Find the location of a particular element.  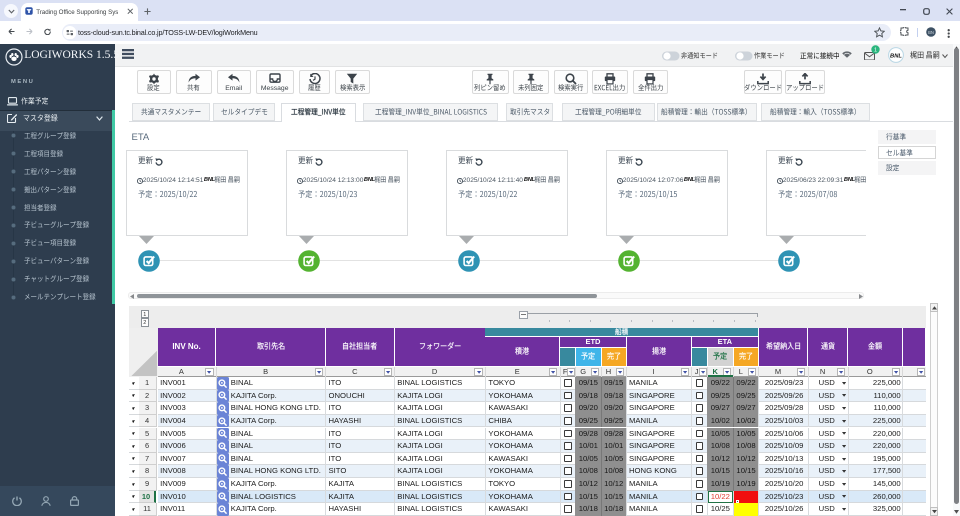

svg-text: BNL is located at coordinates (896, 56).